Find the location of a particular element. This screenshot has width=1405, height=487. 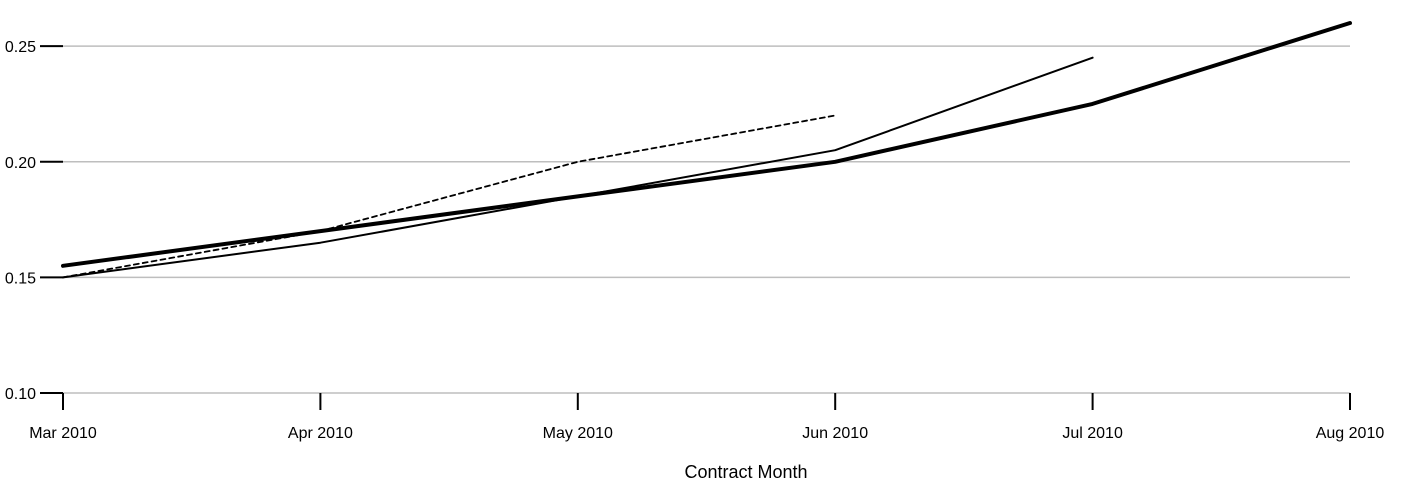

y-tick-label: 0.10 is located at coordinates (20, 394).